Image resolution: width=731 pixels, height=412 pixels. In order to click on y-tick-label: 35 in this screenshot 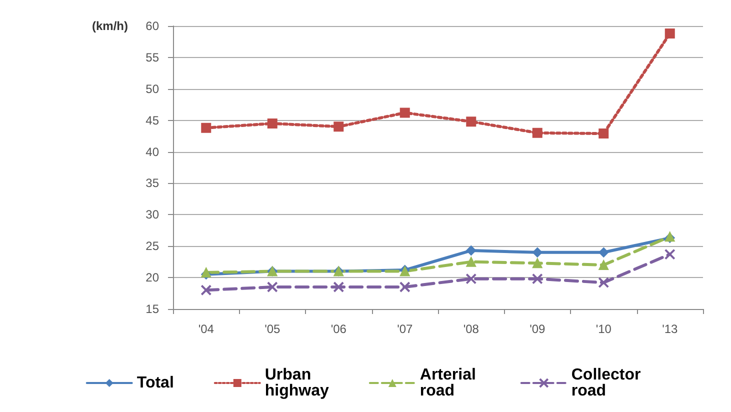, I will do `click(153, 183)`.